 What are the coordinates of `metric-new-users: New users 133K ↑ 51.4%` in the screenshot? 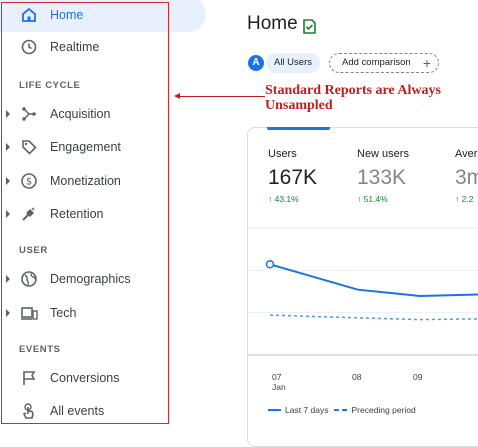 It's located at (383, 176).